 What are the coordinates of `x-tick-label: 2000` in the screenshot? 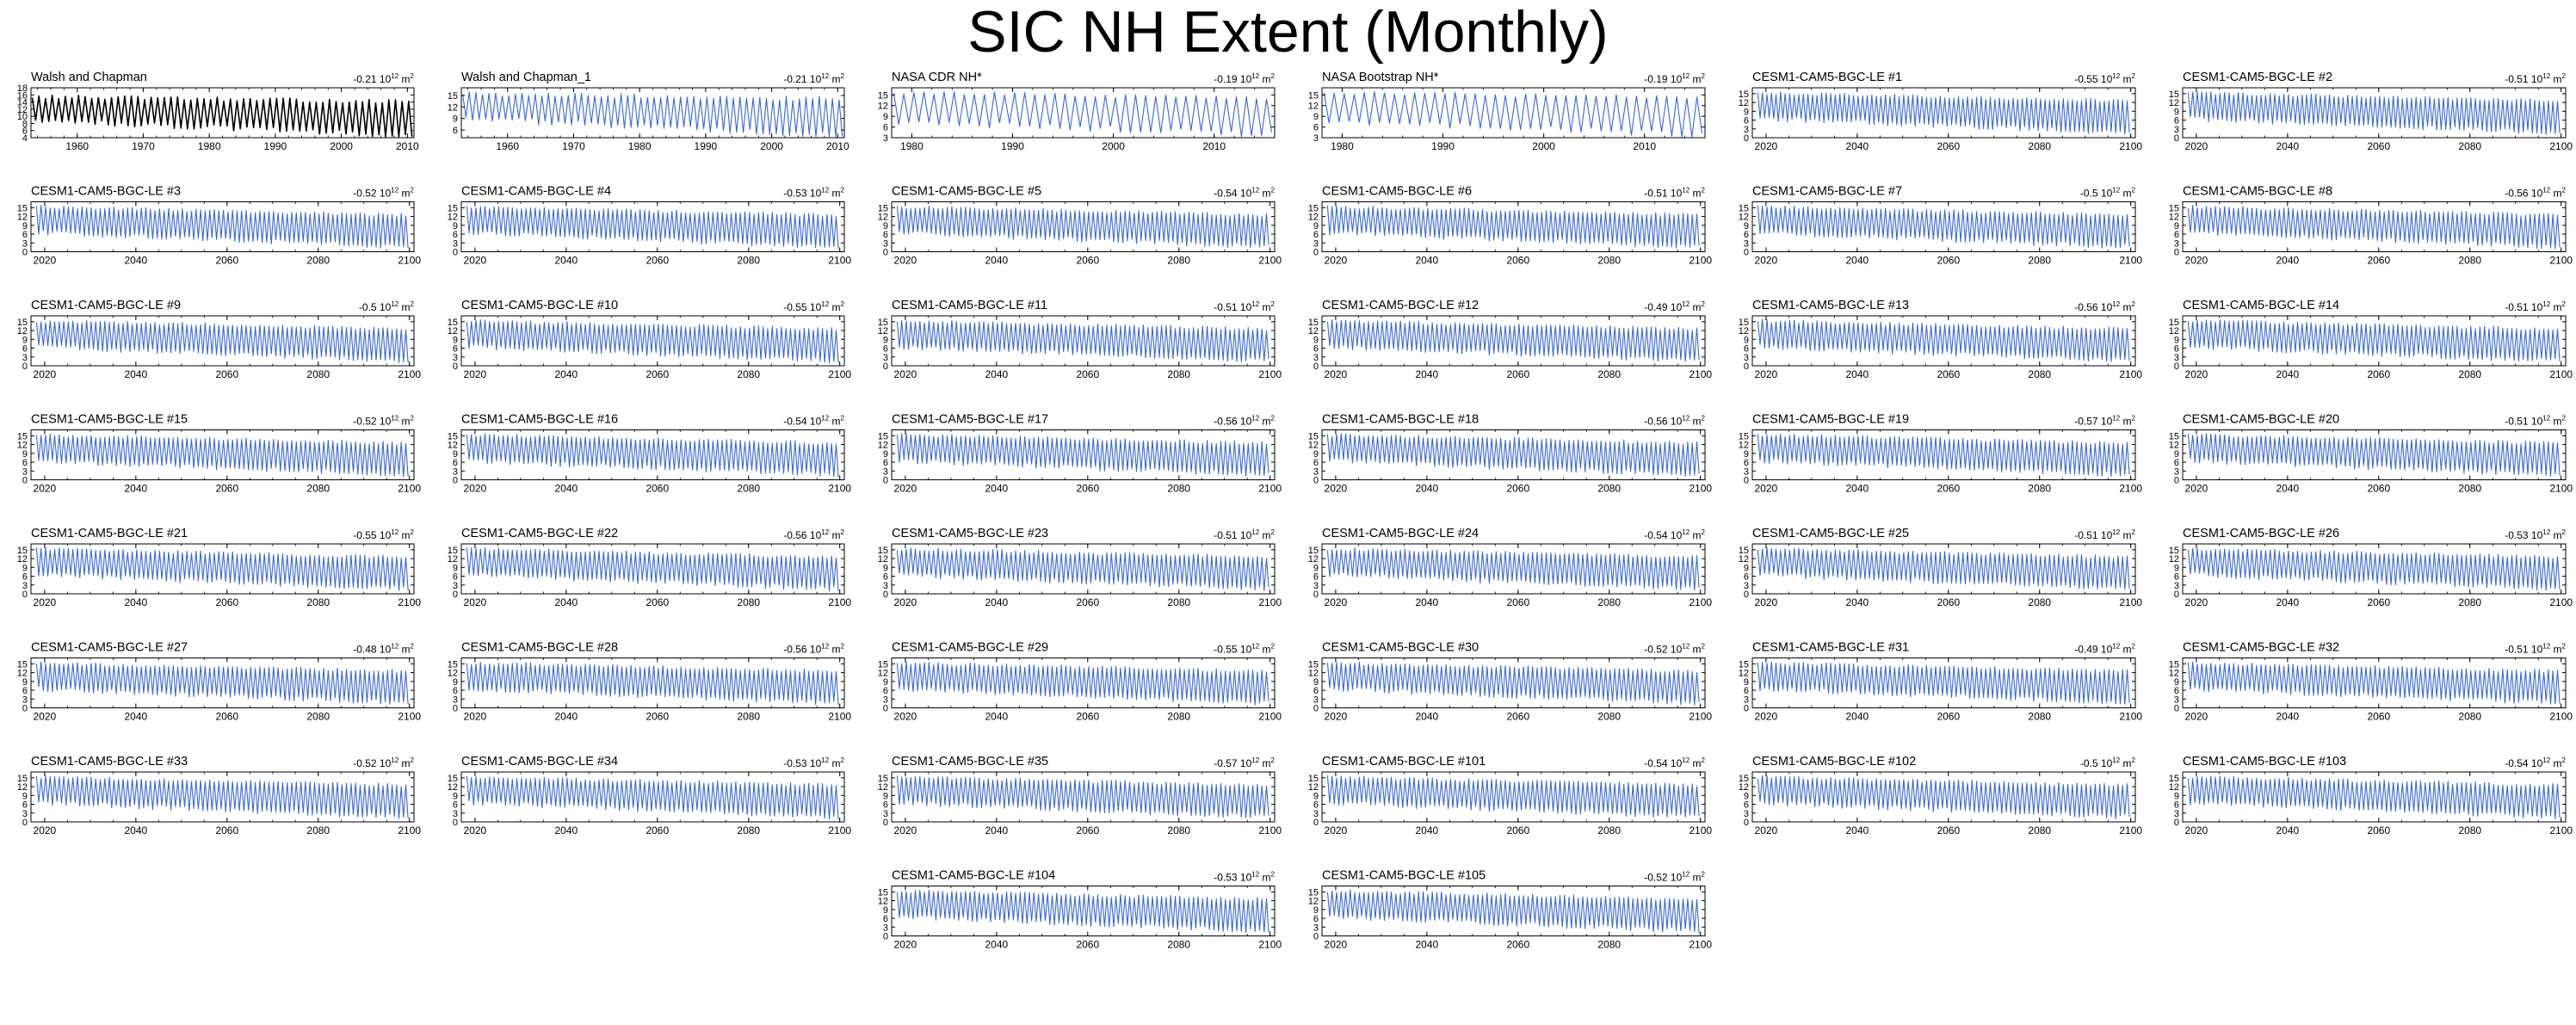 It's located at (341, 146).